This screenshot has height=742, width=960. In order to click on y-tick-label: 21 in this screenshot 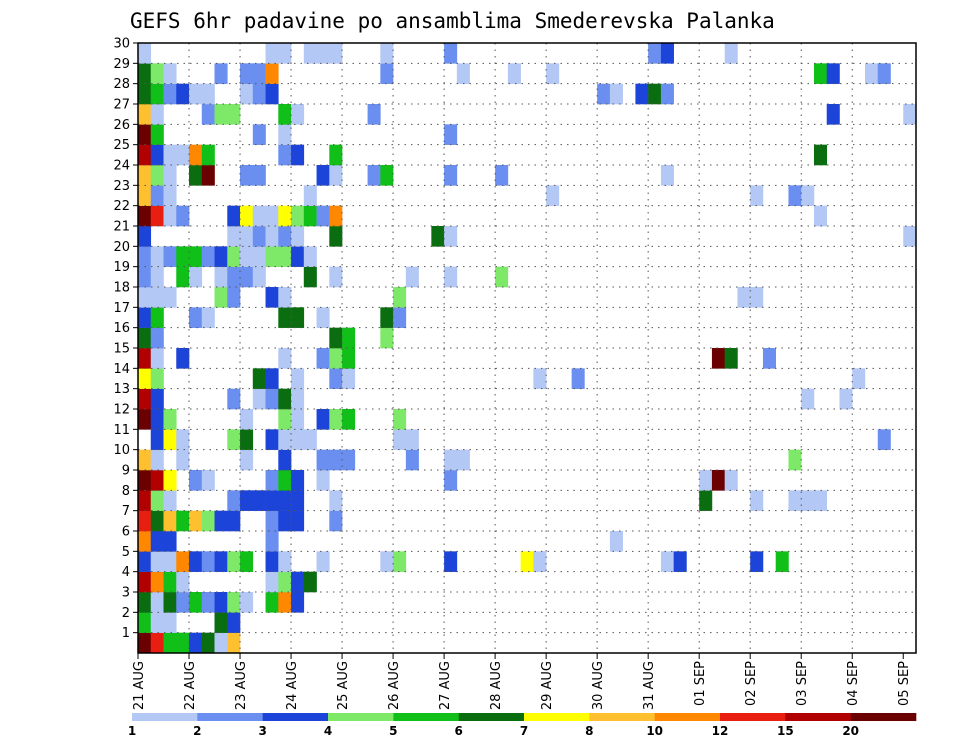, I will do `click(121, 227)`.